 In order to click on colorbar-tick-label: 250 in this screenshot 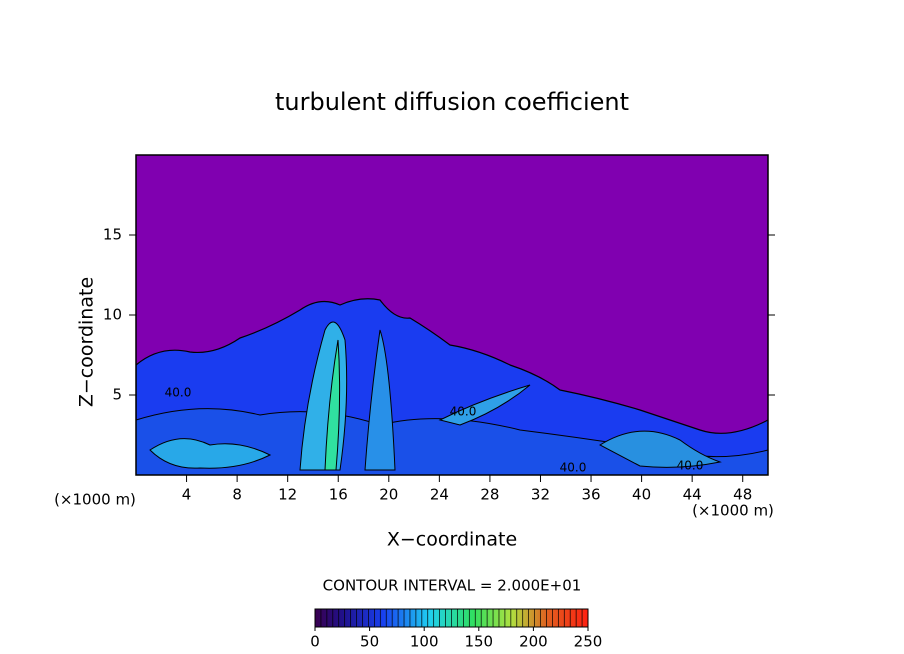, I will do `click(588, 642)`.